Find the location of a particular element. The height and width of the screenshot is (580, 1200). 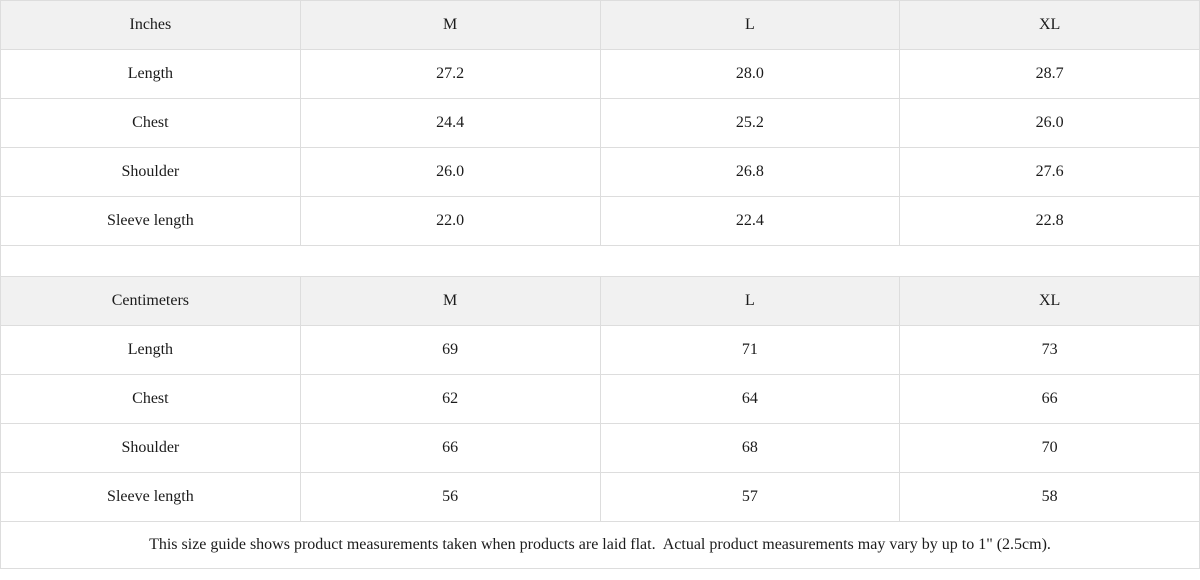

value-cell: 71 is located at coordinates (750, 350).